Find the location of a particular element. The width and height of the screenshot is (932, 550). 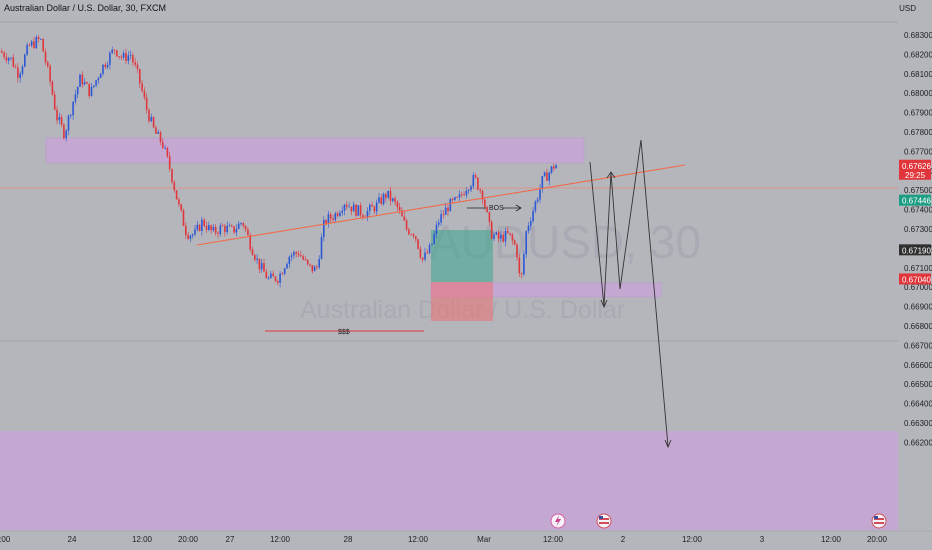

bos-label: BOS is located at coordinates (496, 208).